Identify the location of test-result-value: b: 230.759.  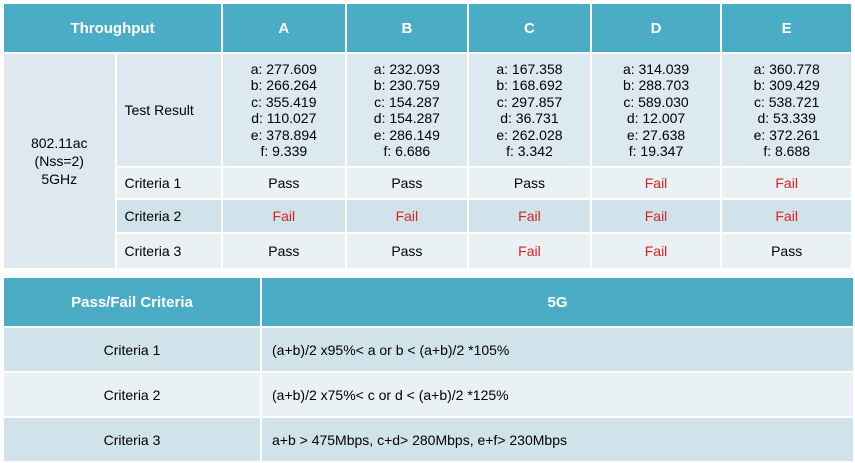
(406, 85).